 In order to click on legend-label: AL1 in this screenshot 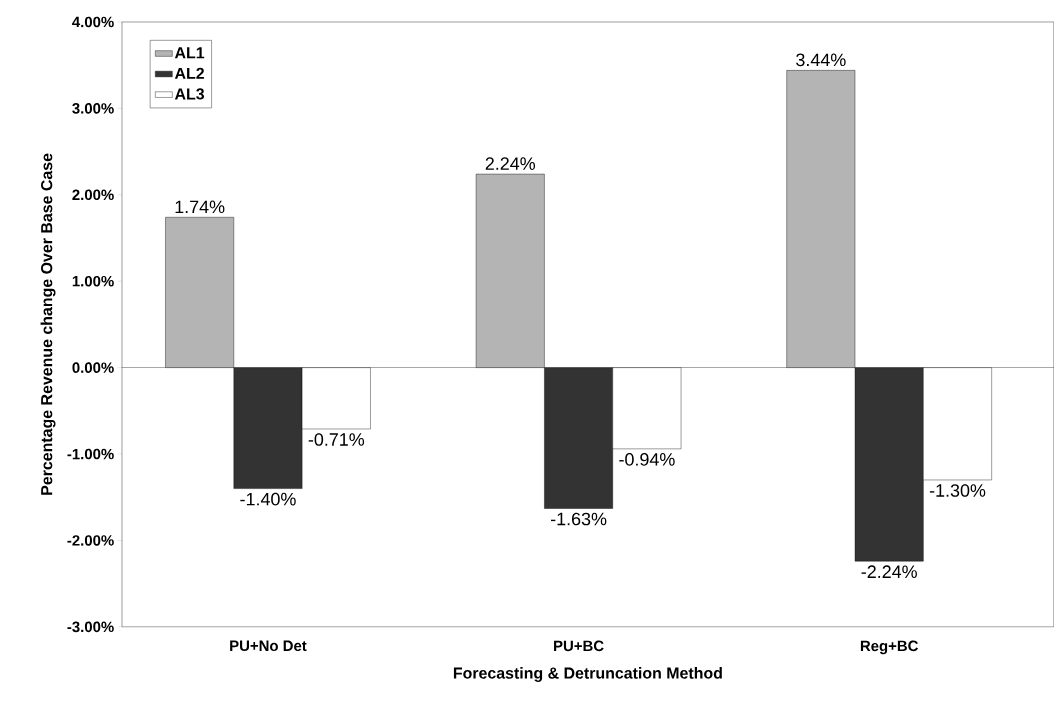, I will do `click(189, 53)`.